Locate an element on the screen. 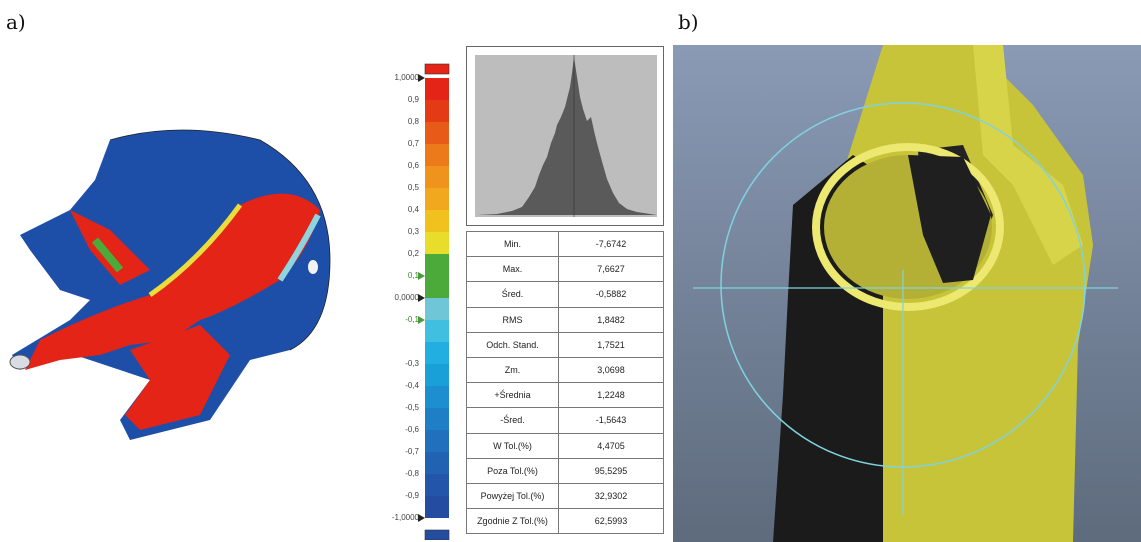 This screenshot has height=542, width=1141. scale-tick-label: 1,0000 is located at coordinates (406, 77).